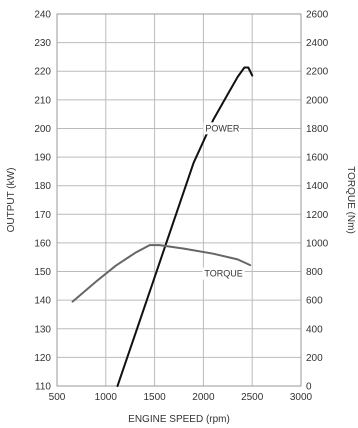 The width and height of the screenshot is (358, 428). I want to click on y-right-tick-label: 2200, so click(317, 72).